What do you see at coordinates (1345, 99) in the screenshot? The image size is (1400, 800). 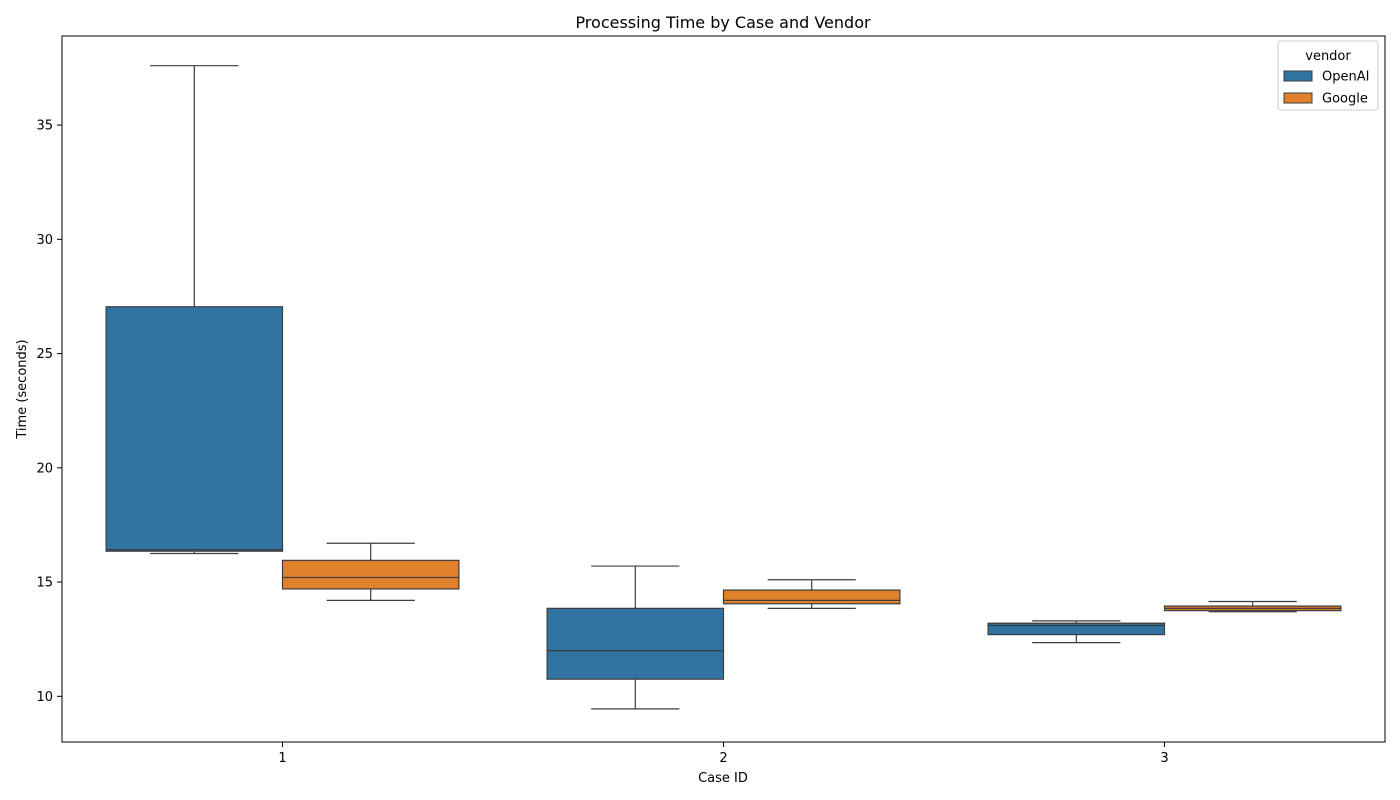 I see `legend-entry-google: Google` at bounding box center [1345, 99].